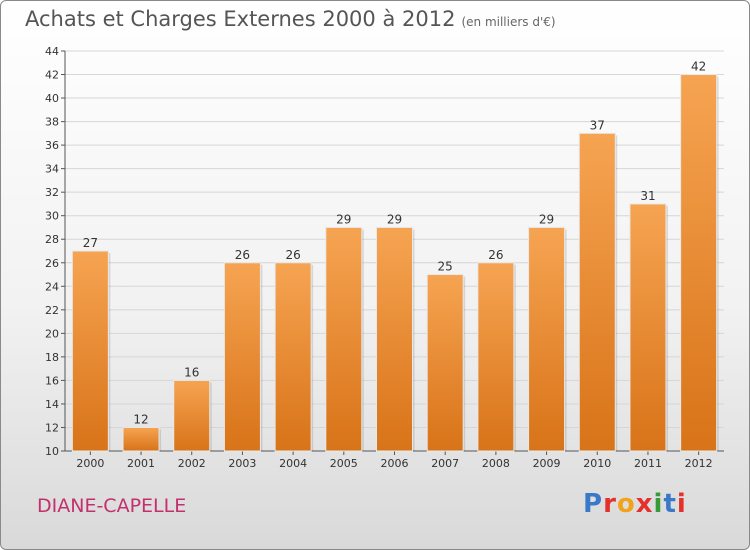  I want to click on x-tick-label: 2009, so click(547, 463).